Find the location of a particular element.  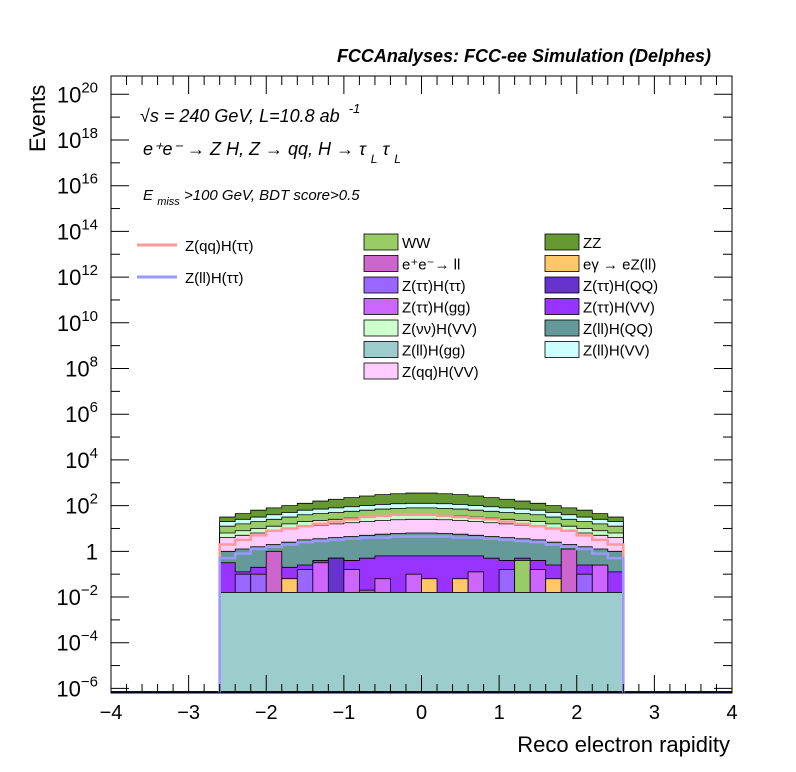

annotation-tau-sub-1: L is located at coordinates (374, 159).